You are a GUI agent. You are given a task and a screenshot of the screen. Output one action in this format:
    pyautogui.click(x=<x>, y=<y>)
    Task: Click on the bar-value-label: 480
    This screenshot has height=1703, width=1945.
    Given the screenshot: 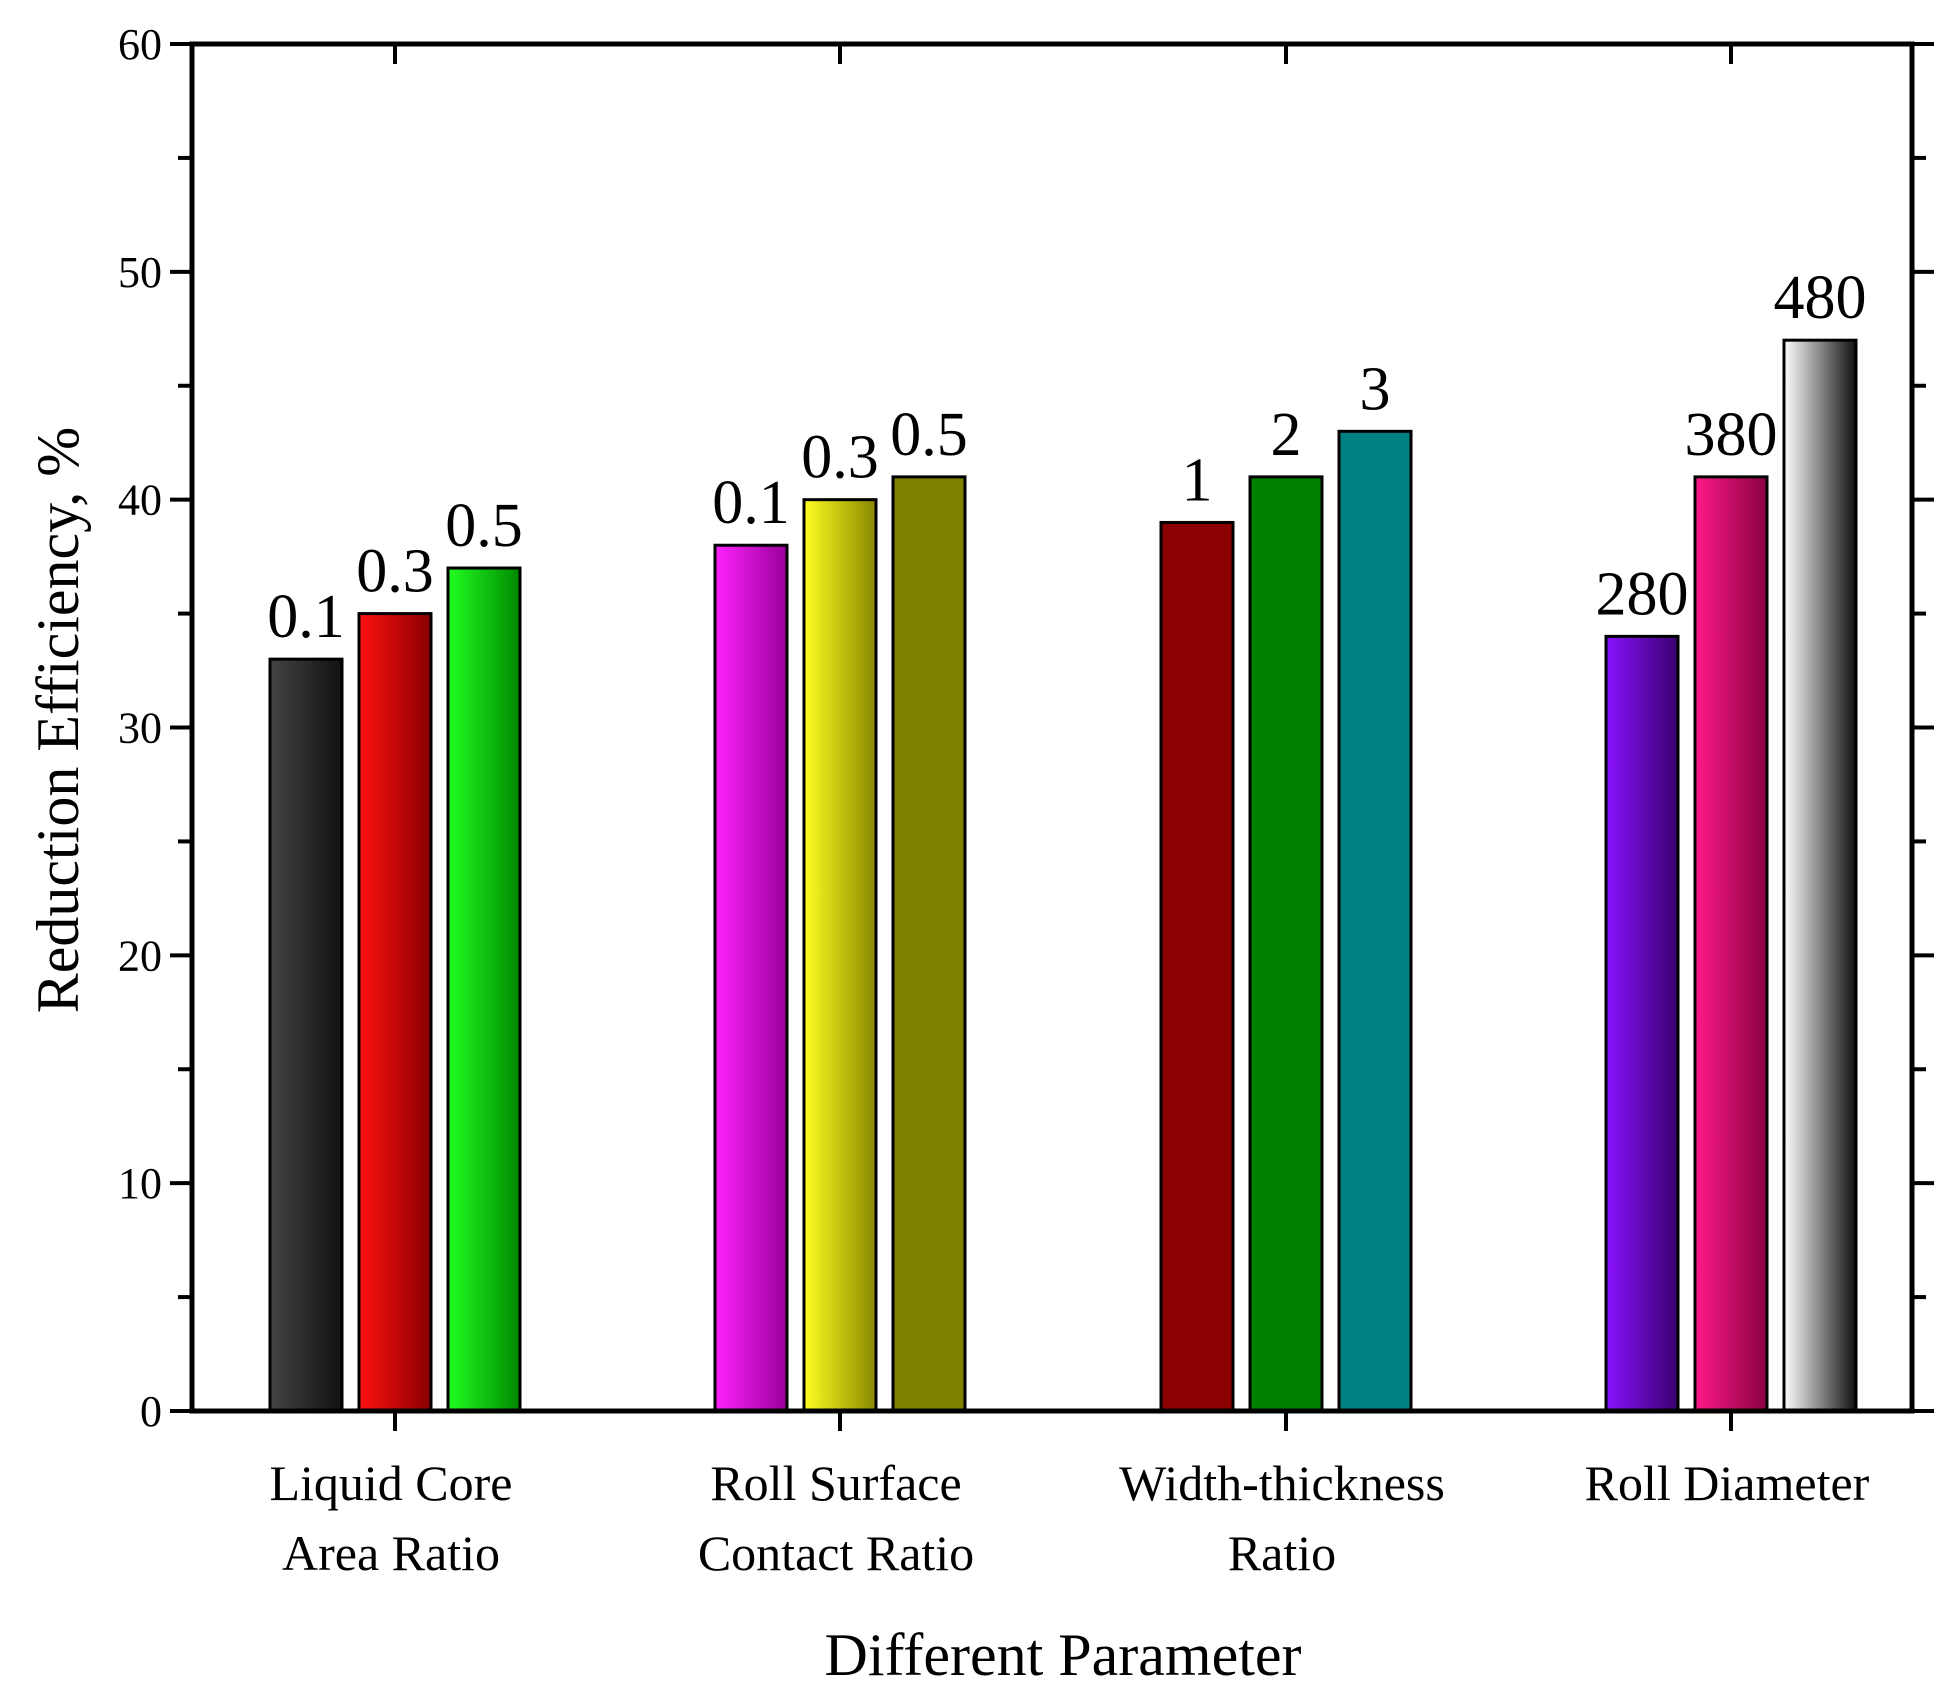 What is the action you would take?
    pyautogui.click(x=1820, y=298)
    